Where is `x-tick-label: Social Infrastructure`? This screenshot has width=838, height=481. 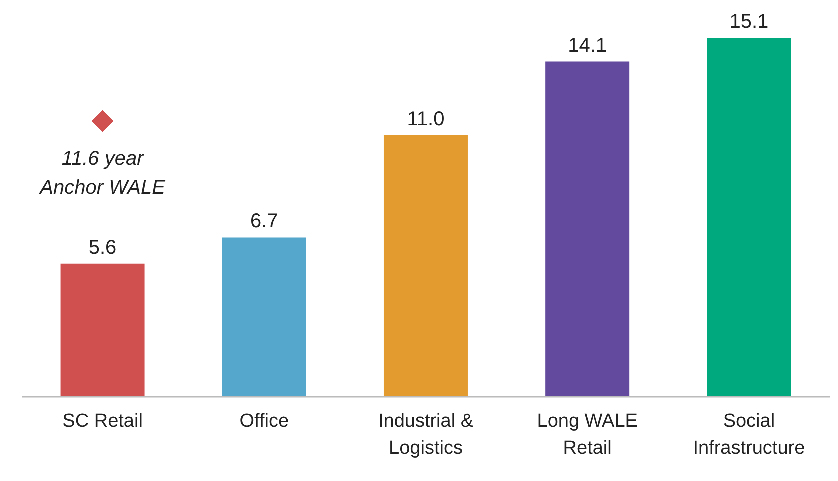
x-tick-label: Social Infrastructure is located at coordinates (749, 435).